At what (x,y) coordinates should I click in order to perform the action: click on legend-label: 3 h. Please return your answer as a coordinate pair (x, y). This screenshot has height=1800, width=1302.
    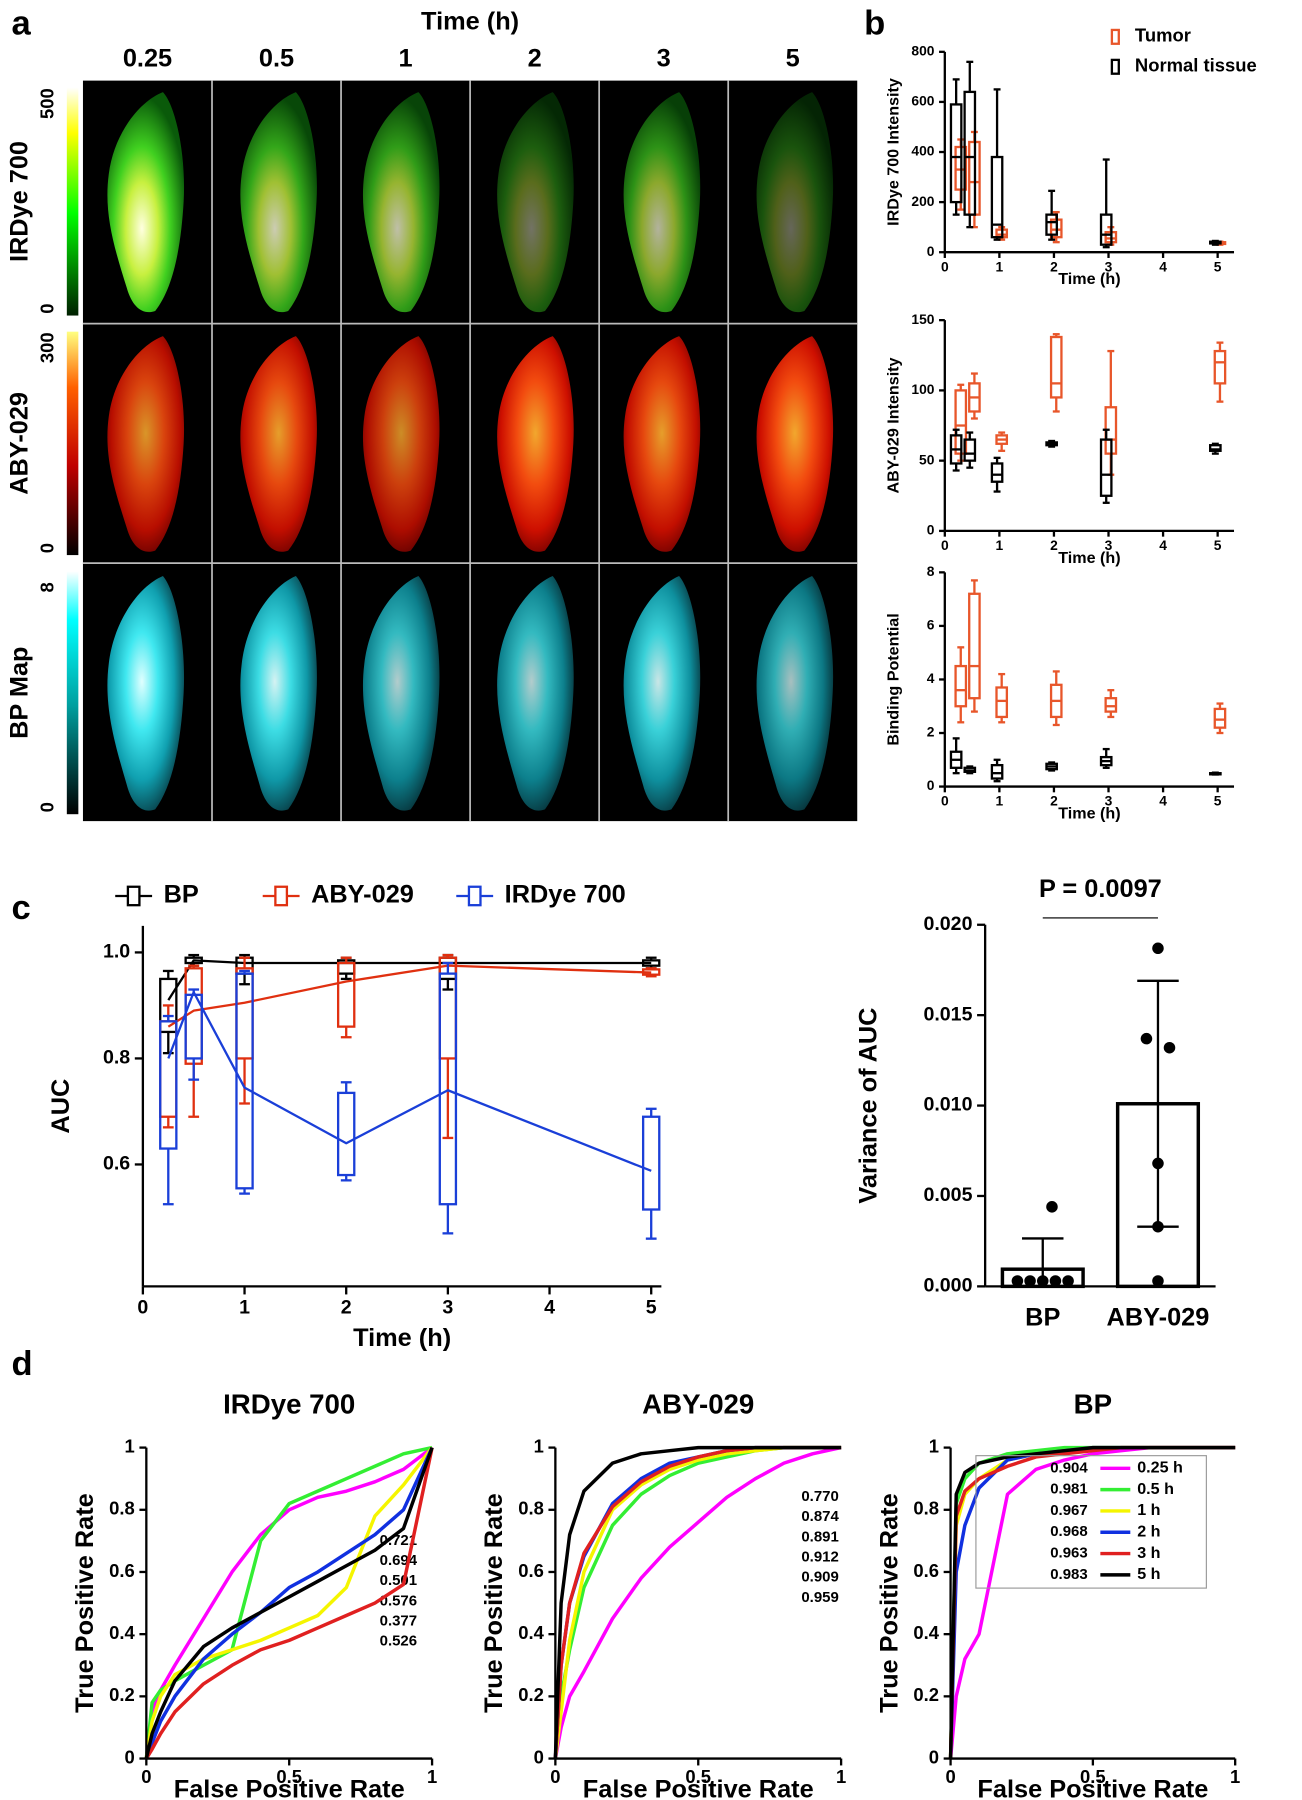
    Looking at the image, I should click on (1148, 1553).